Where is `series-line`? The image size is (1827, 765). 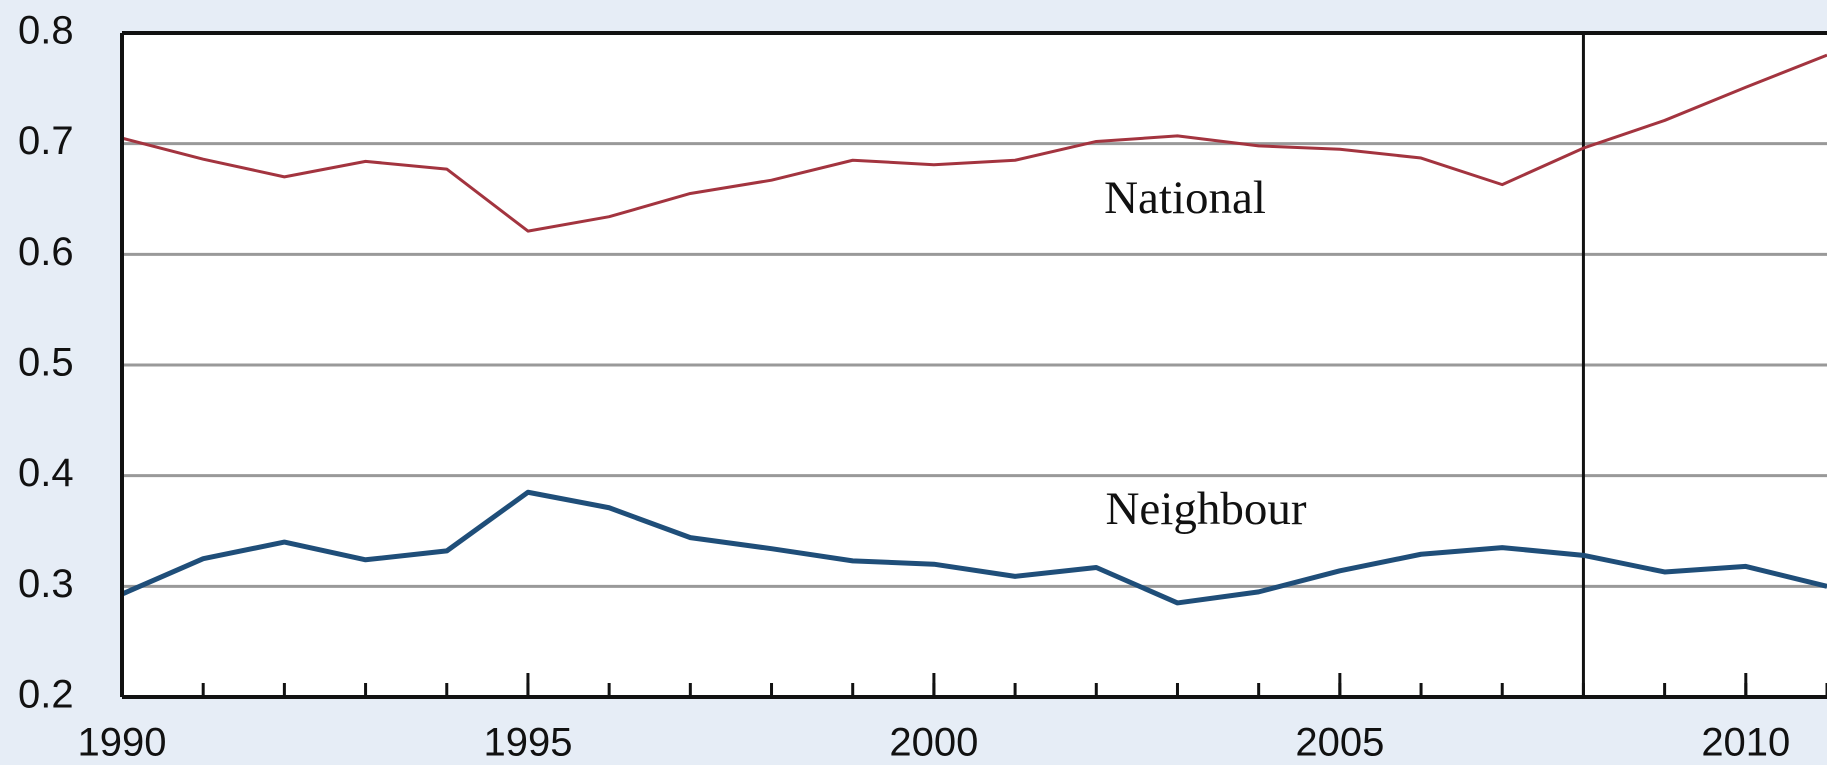 series-line is located at coordinates (974, 547).